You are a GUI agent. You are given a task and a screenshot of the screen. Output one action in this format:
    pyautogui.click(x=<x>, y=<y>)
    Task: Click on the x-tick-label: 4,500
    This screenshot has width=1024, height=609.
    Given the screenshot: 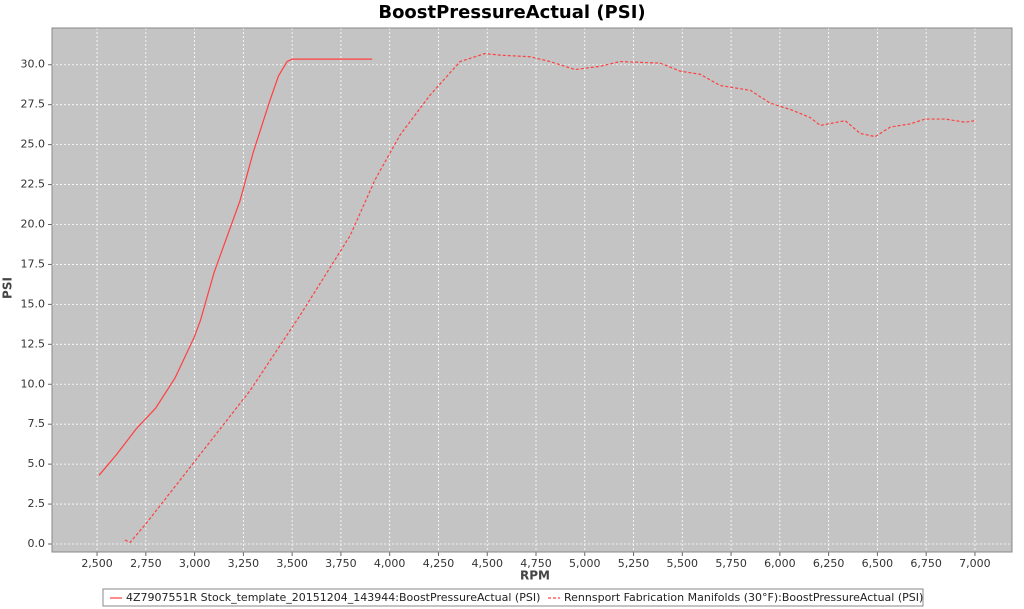 What is the action you would take?
    pyautogui.click(x=487, y=563)
    